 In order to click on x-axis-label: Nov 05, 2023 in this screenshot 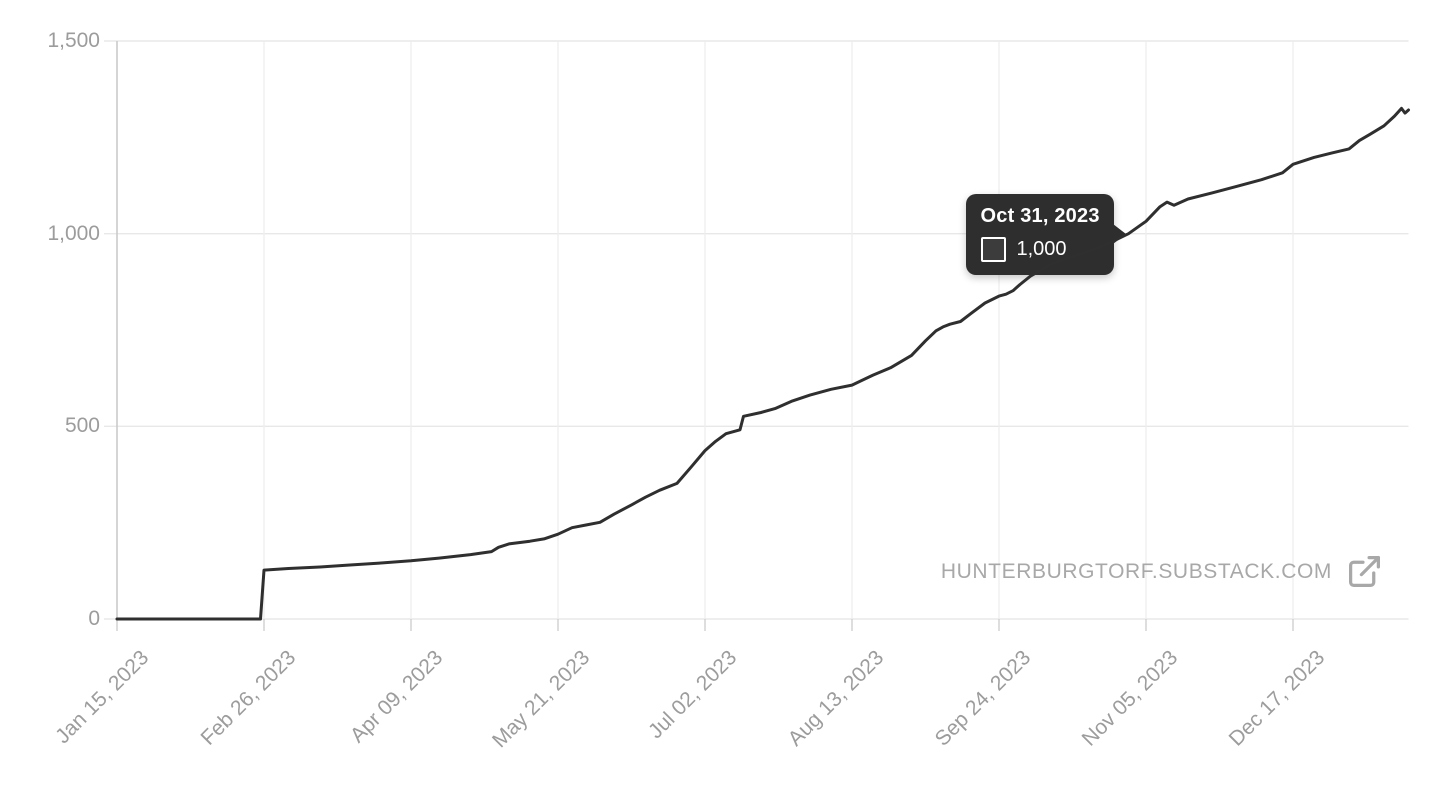, I will do `click(1130, 698)`.